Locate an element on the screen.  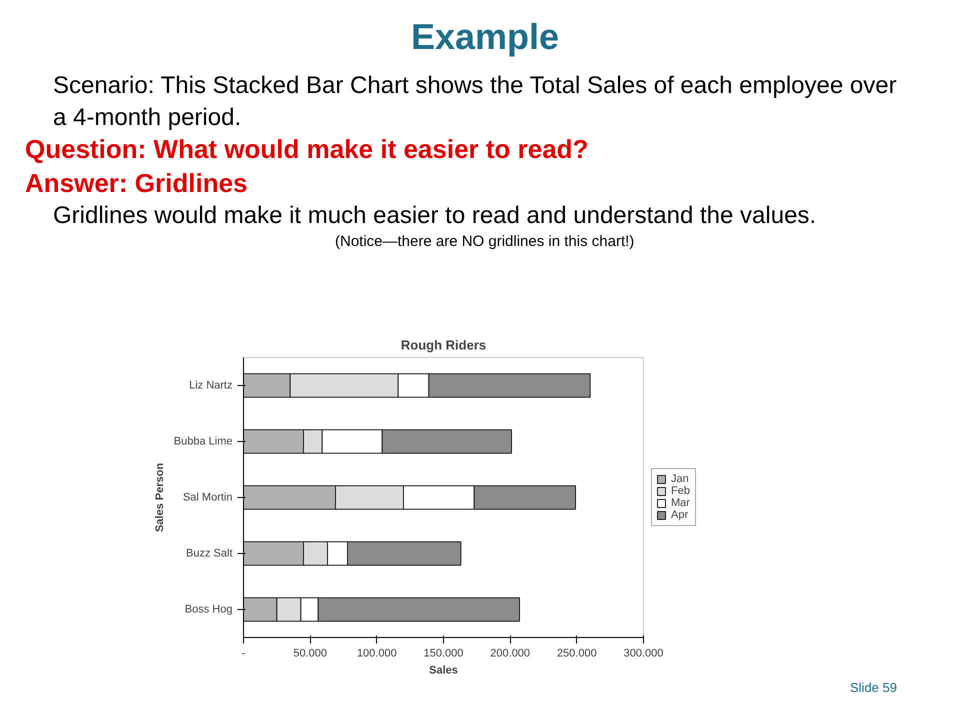
x-tick-label: - is located at coordinates (244, 654).